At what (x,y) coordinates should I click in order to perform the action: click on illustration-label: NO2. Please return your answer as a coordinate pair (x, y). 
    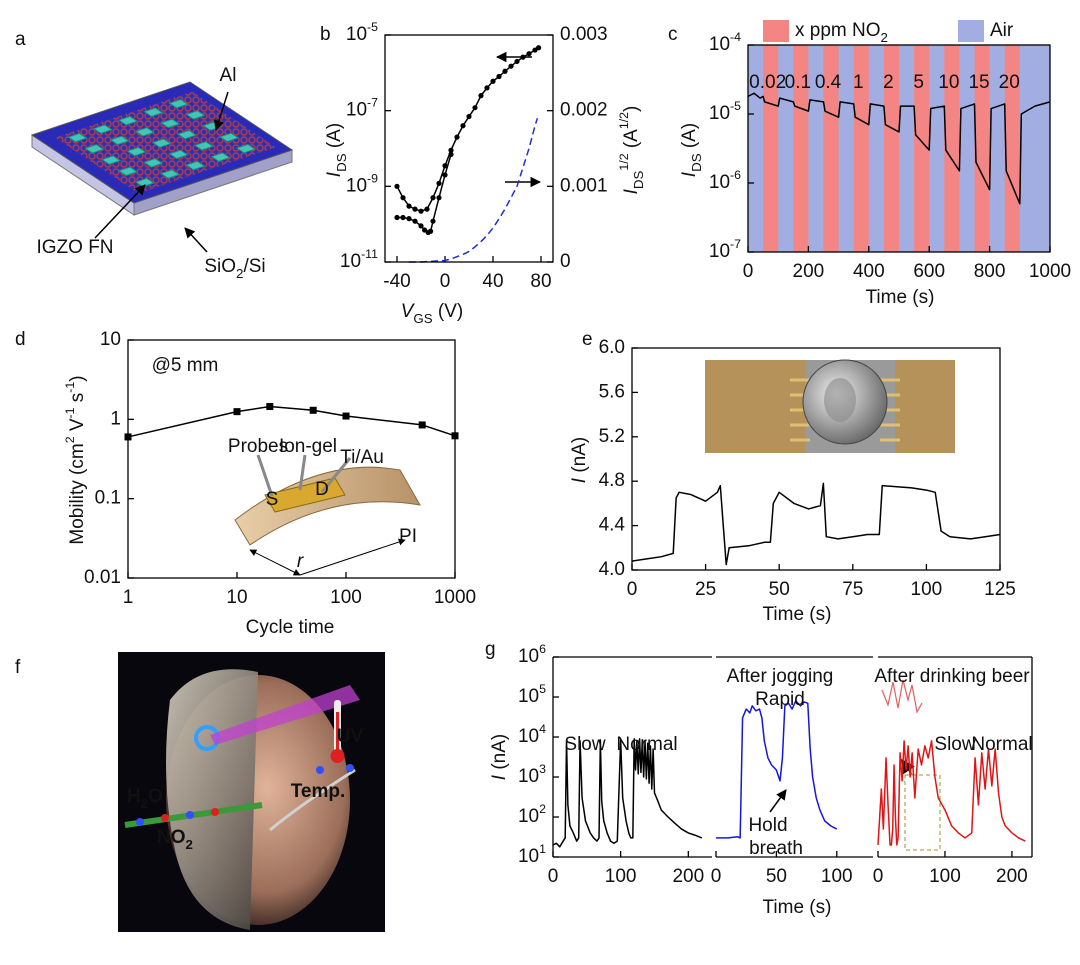
    Looking at the image, I should click on (175, 839).